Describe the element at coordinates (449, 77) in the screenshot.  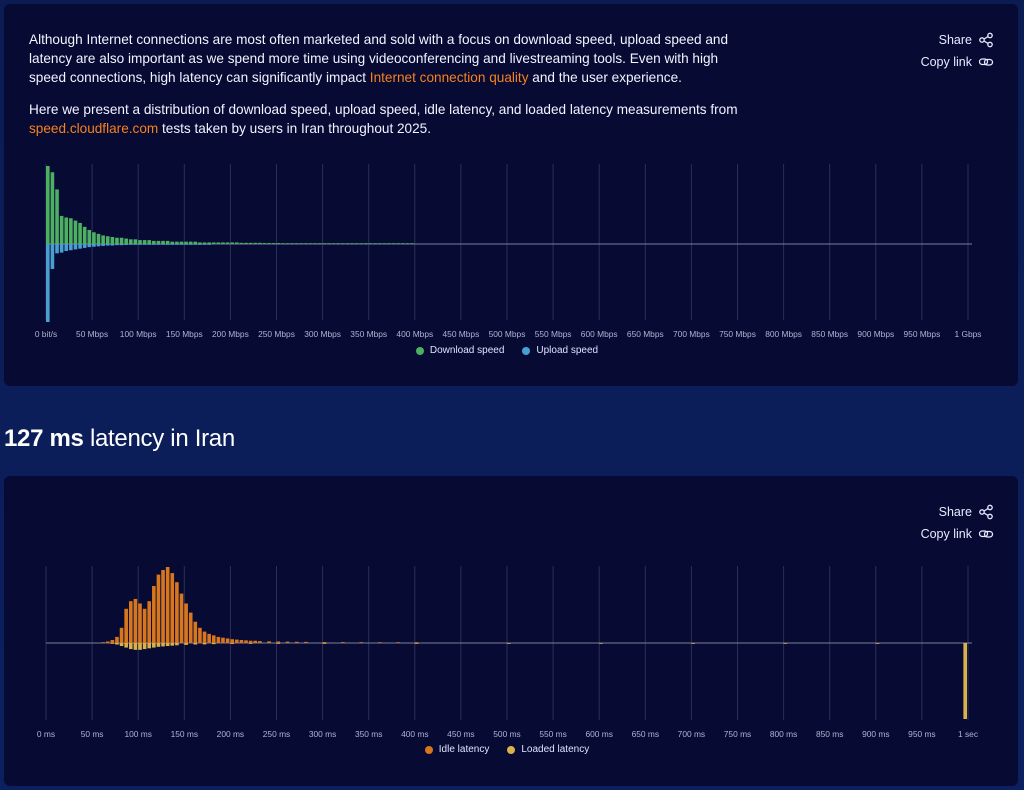
I see `internet-quality-link: Internet connection quality` at that location.